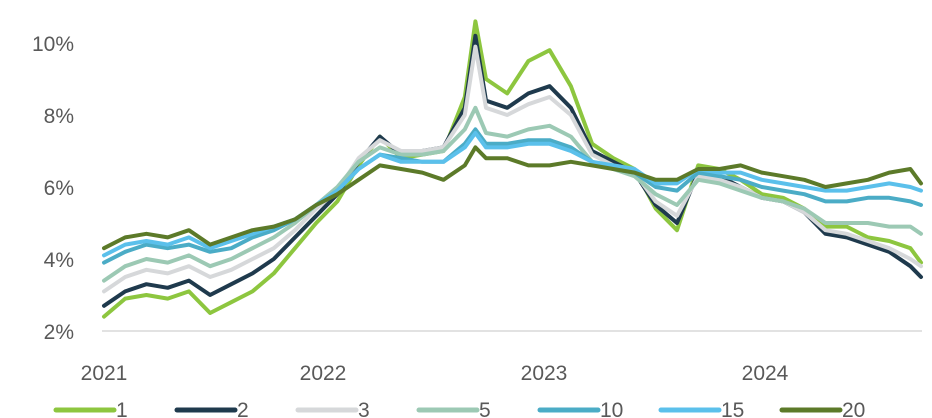 This screenshot has height=418, width=932. What do you see at coordinates (611, 408) in the screenshot?
I see `legend-label: 10` at bounding box center [611, 408].